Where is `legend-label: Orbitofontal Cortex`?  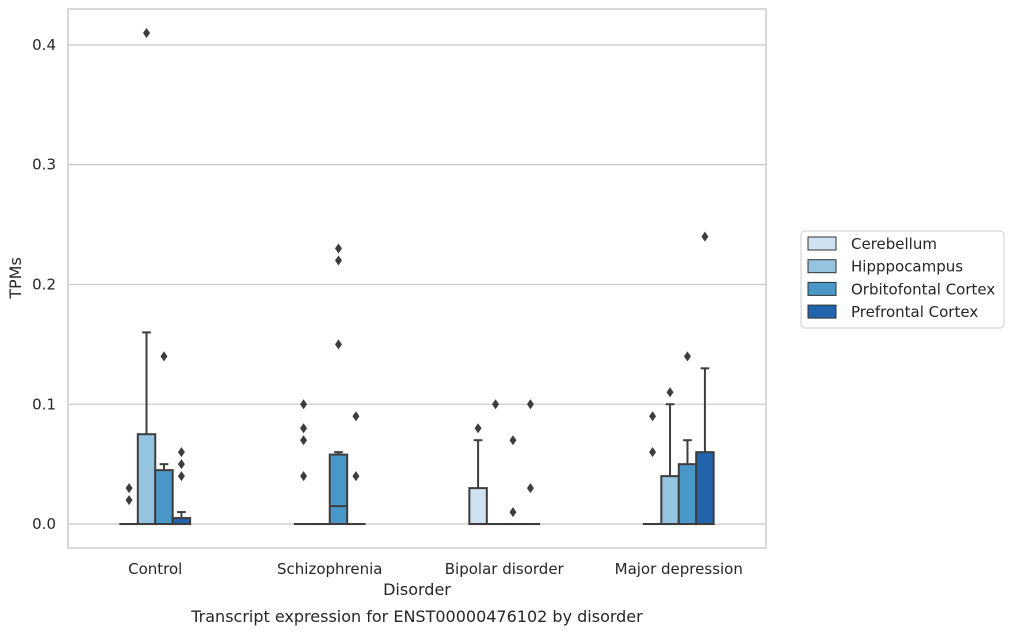
legend-label: Orbitofontal Cortex is located at coordinates (923, 289).